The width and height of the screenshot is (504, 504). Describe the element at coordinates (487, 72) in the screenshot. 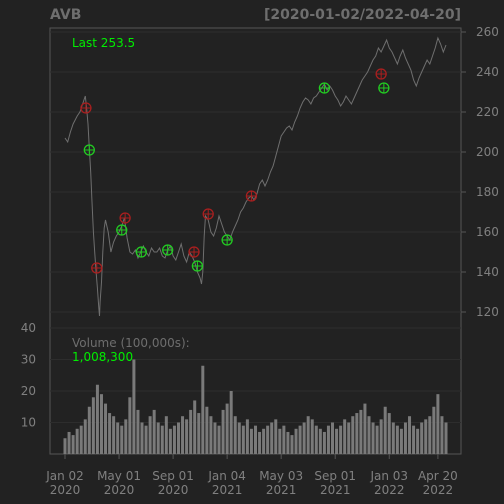

I see `price-tick-label: 240` at that location.